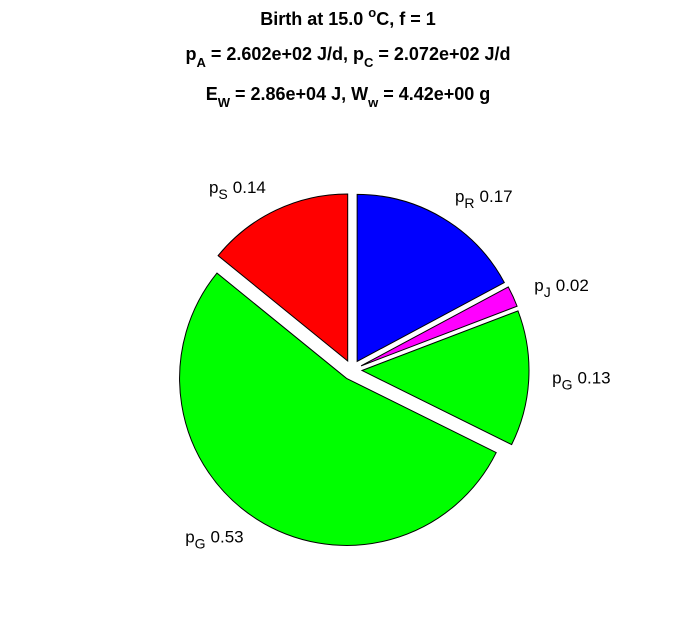 Image resolution: width=696 pixels, height=618 pixels. What do you see at coordinates (222, 194) in the screenshot?
I see `slice-label-subscript: S` at bounding box center [222, 194].